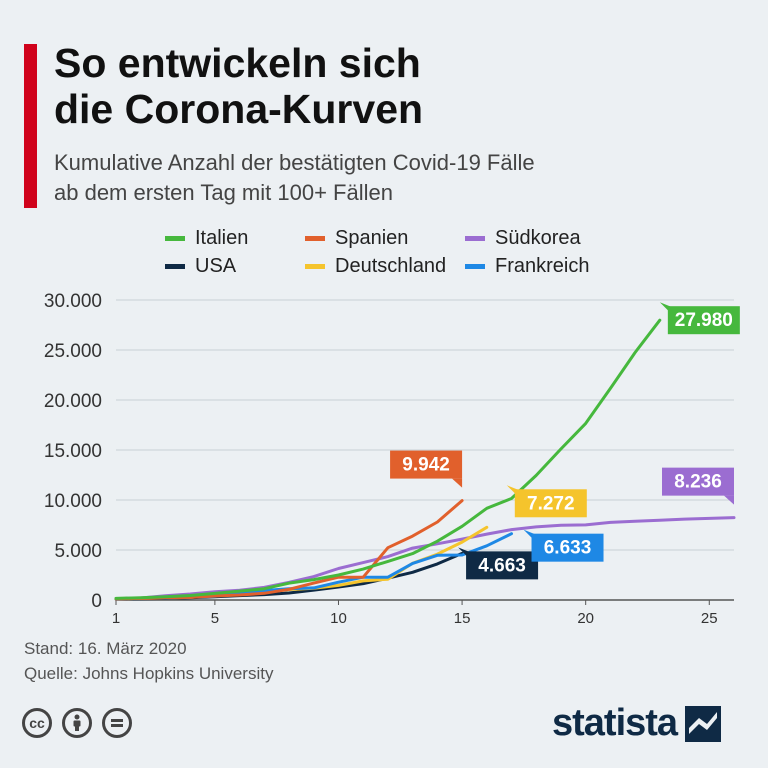  What do you see at coordinates (542, 265) in the screenshot?
I see `legend-label: Frankreich` at bounding box center [542, 265].